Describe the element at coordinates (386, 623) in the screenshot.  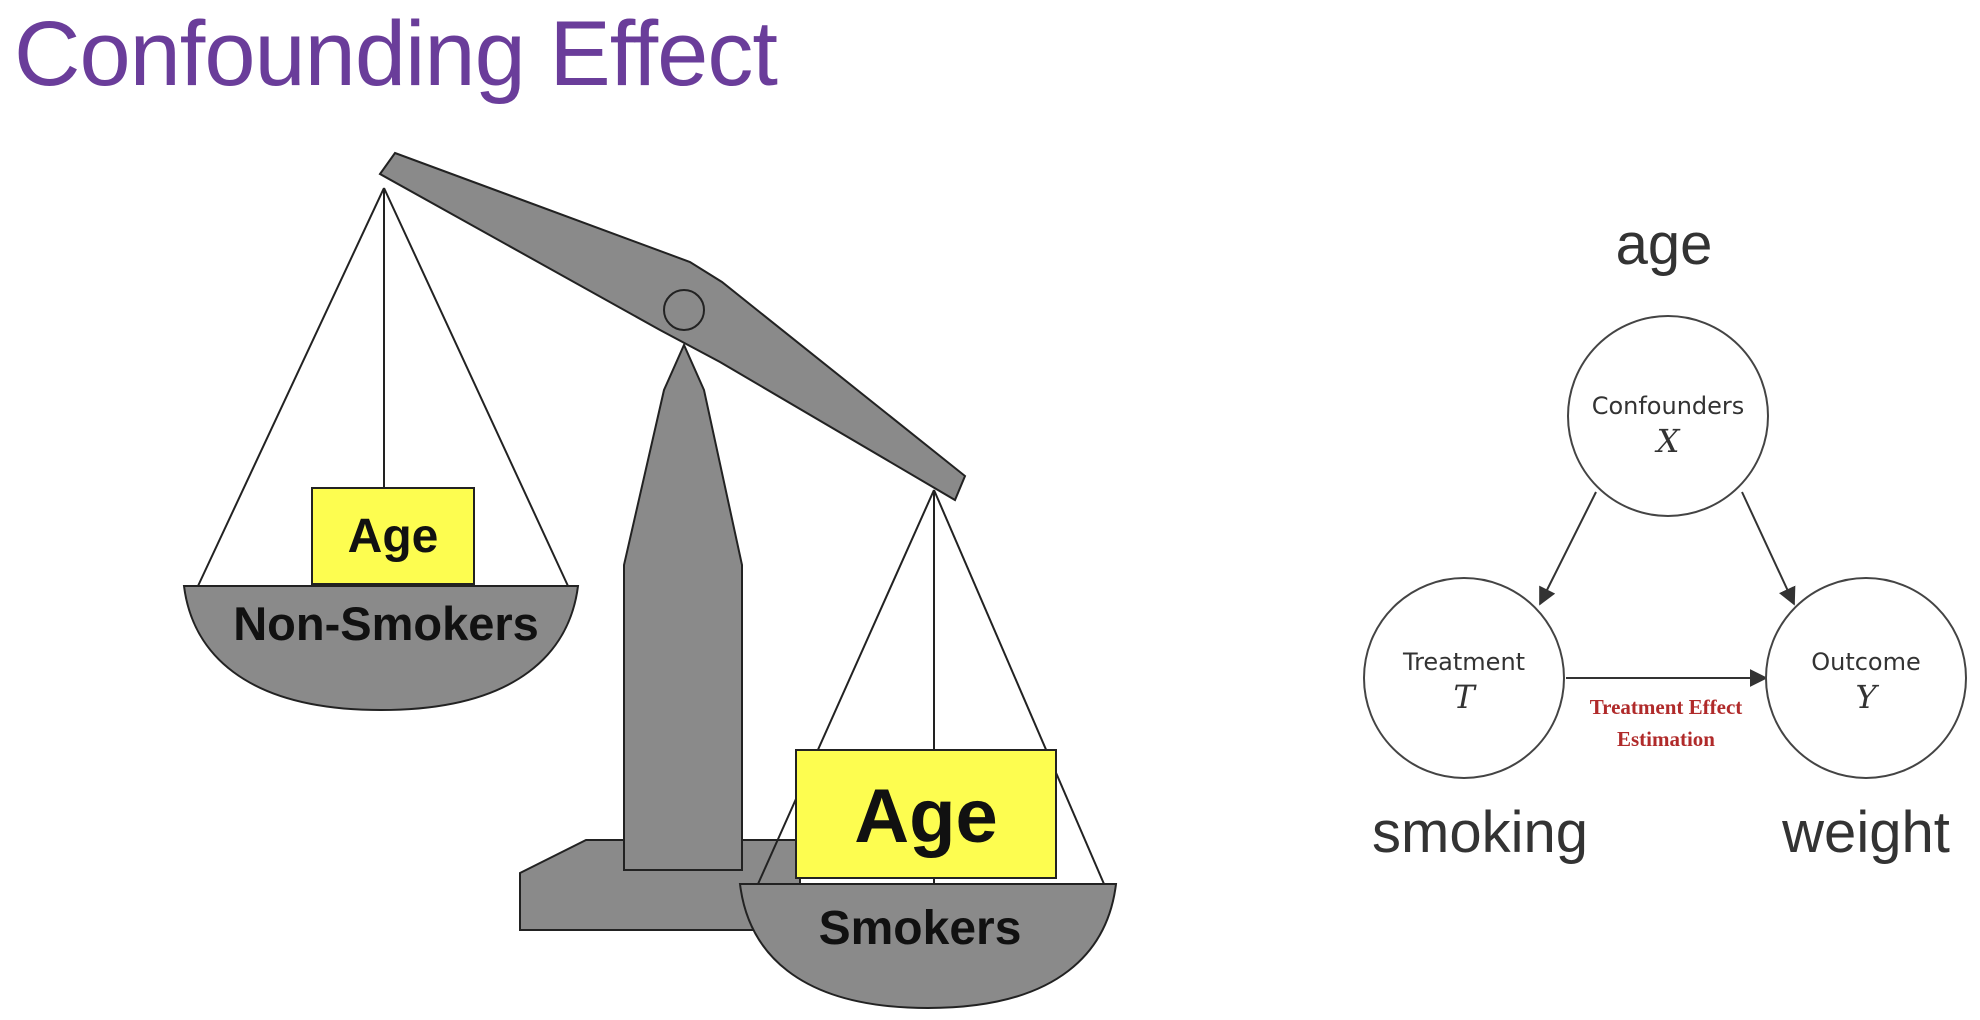
I see `left-pan-label: Non-Smokers` at that location.